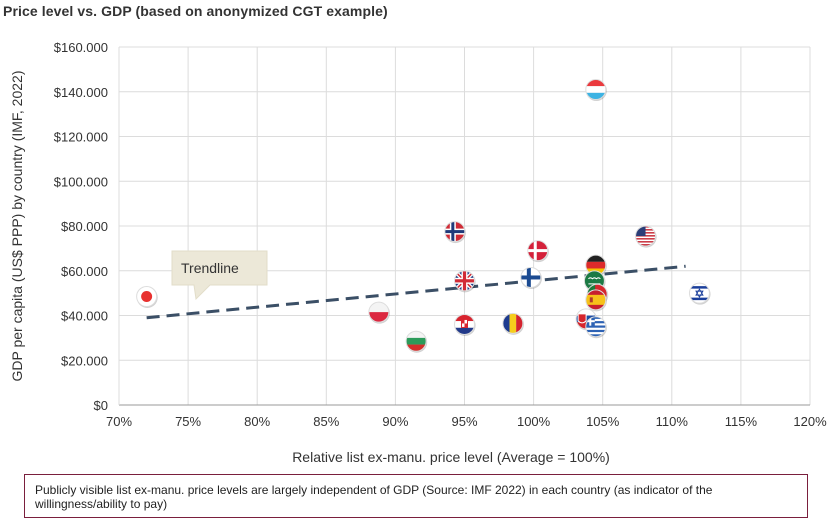  What do you see at coordinates (84, 271) in the screenshot?
I see `y-tick-label: $60.000` at bounding box center [84, 271].